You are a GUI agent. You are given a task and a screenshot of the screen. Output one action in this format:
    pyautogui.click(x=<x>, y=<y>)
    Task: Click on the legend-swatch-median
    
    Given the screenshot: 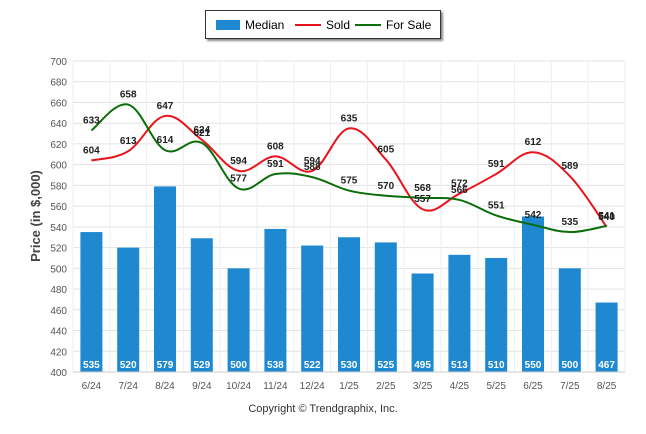 What is the action you would take?
    pyautogui.click(x=228, y=25)
    